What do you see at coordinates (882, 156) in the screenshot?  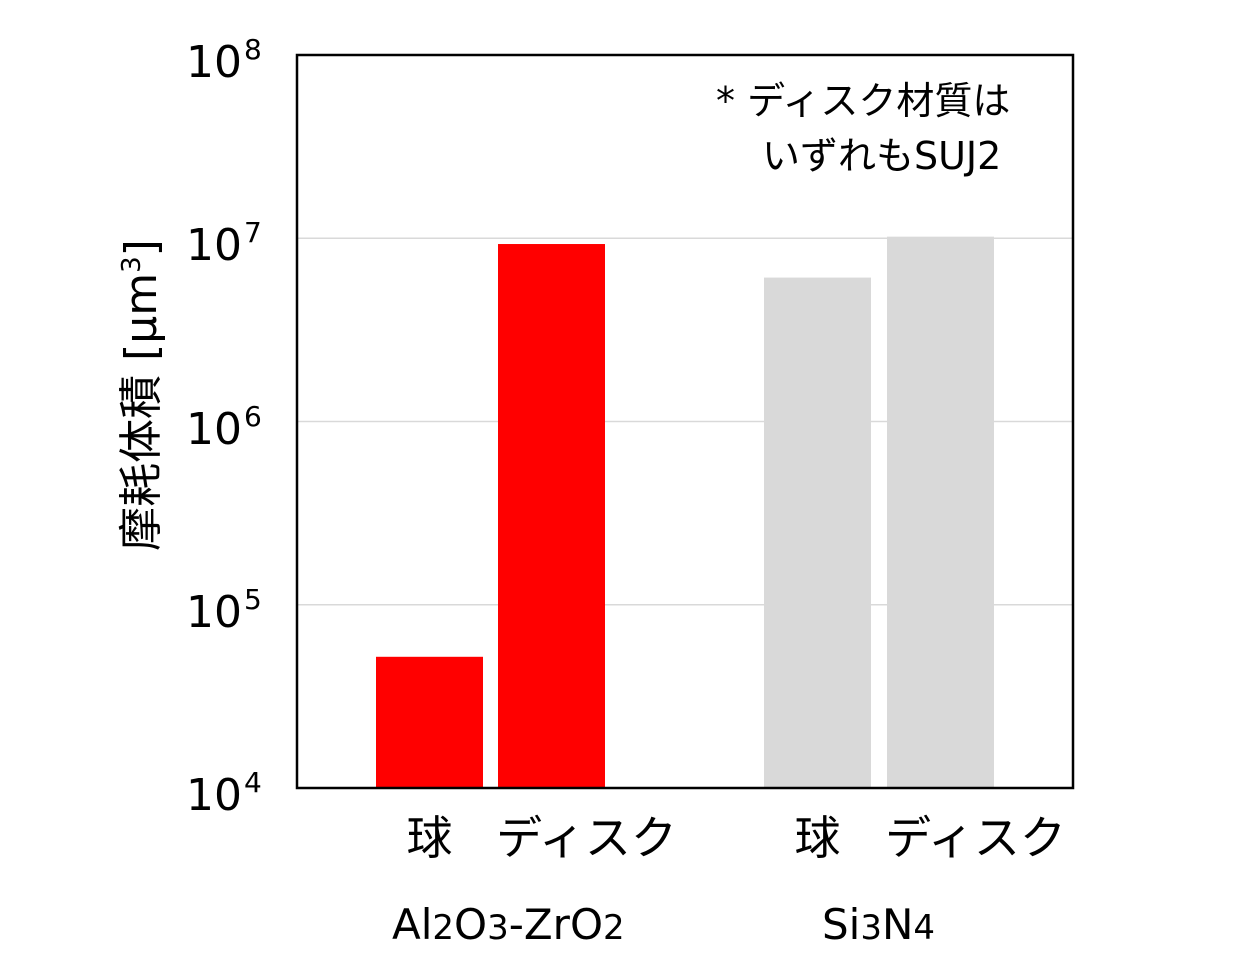 I see `annotation-line-2: いずれもSUJ2` at bounding box center [882, 156].